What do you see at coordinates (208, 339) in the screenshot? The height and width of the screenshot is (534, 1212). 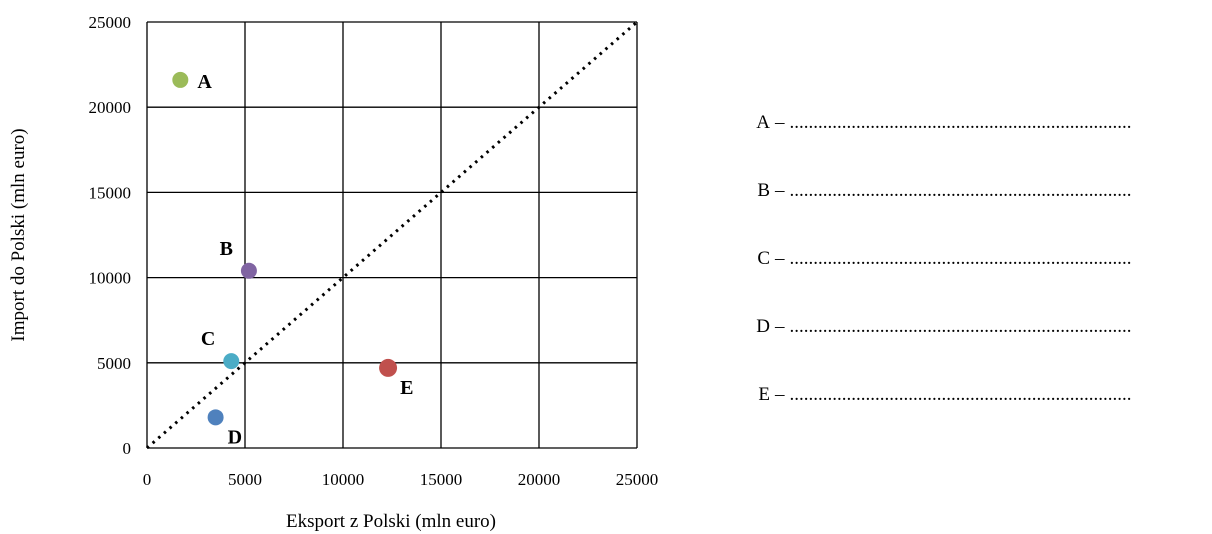 I see `point-label-c: C` at bounding box center [208, 339].